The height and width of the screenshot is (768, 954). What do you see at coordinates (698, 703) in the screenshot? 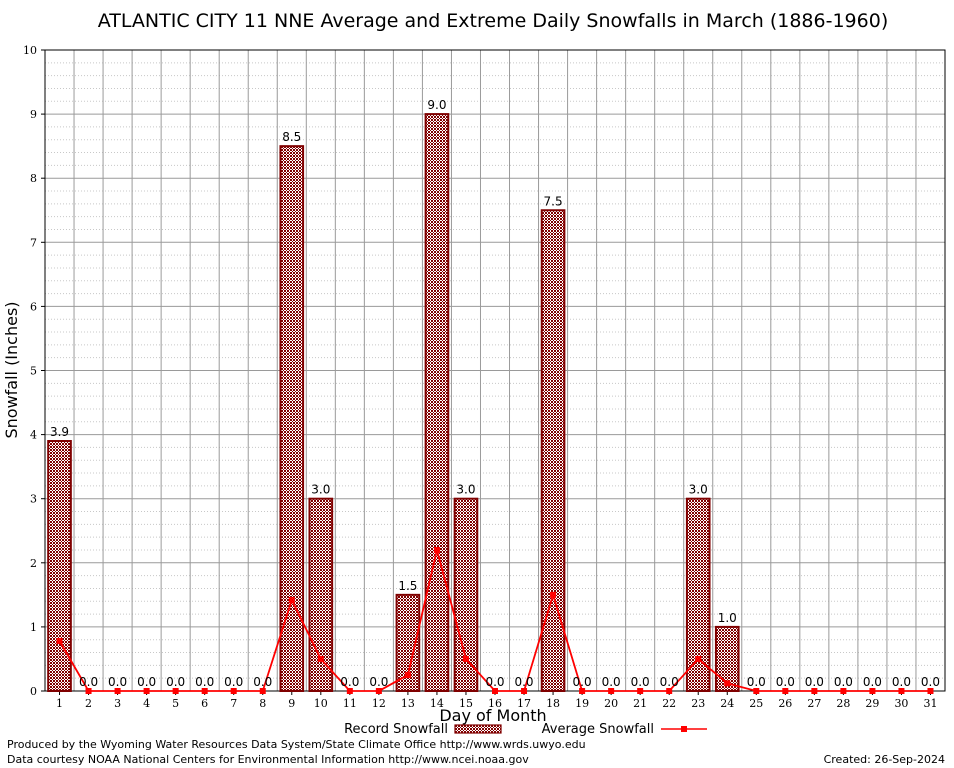
I see `x-tick-label: 23` at bounding box center [698, 703].